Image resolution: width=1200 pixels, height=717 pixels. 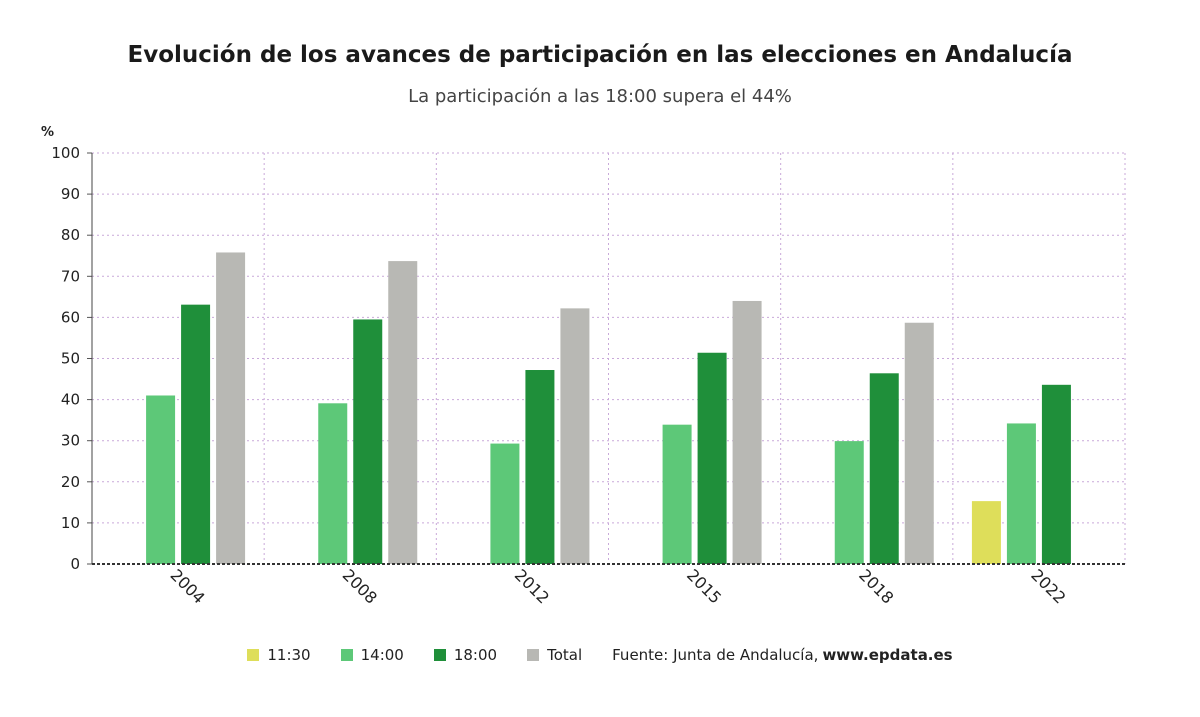 I want to click on x-tick-label: 2008, so click(x=360, y=586).